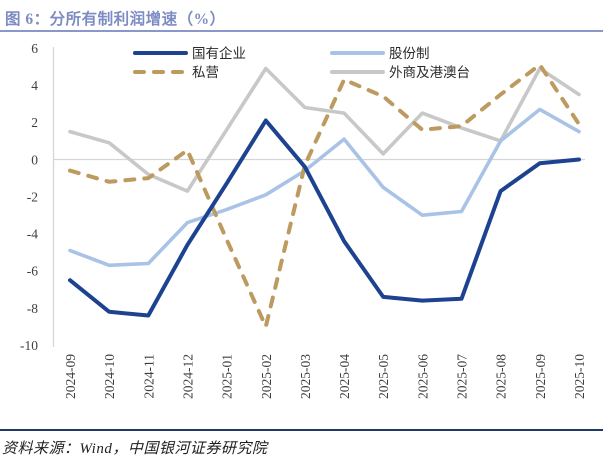 The width and height of the screenshot is (603, 463). What do you see at coordinates (34, 48) in the screenshot?
I see `y-tick-label: 6` at bounding box center [34, 48].